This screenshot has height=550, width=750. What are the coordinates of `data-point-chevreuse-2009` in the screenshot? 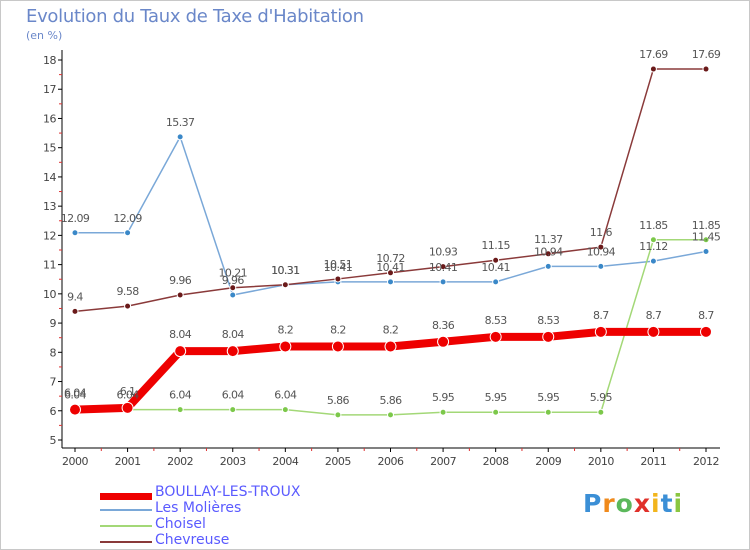 It's located at (548, 254).